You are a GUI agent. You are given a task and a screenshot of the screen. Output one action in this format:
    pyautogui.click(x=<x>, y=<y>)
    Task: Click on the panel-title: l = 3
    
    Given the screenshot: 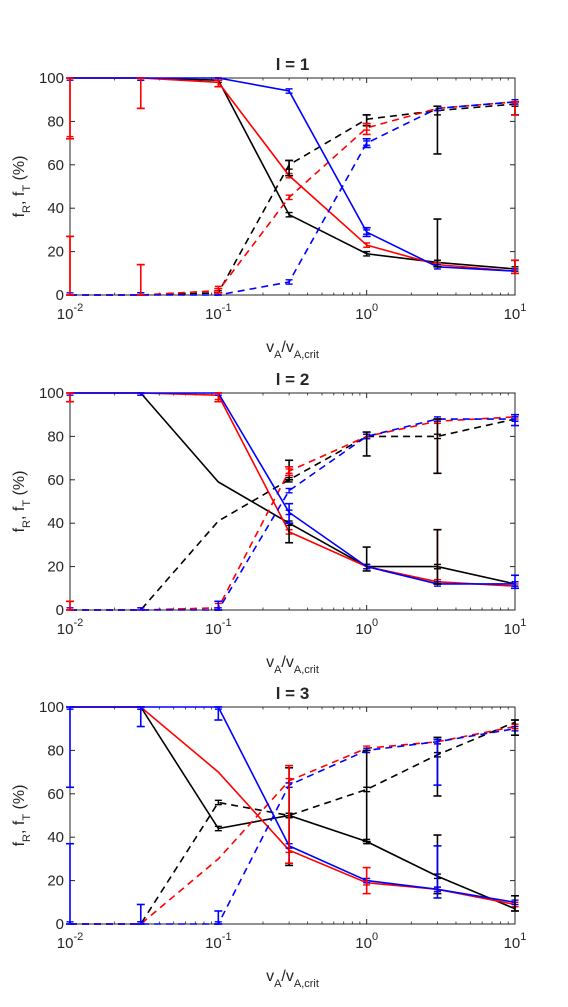 What is the action you would take?
    pyautogui.click(x=293, y=693)
    